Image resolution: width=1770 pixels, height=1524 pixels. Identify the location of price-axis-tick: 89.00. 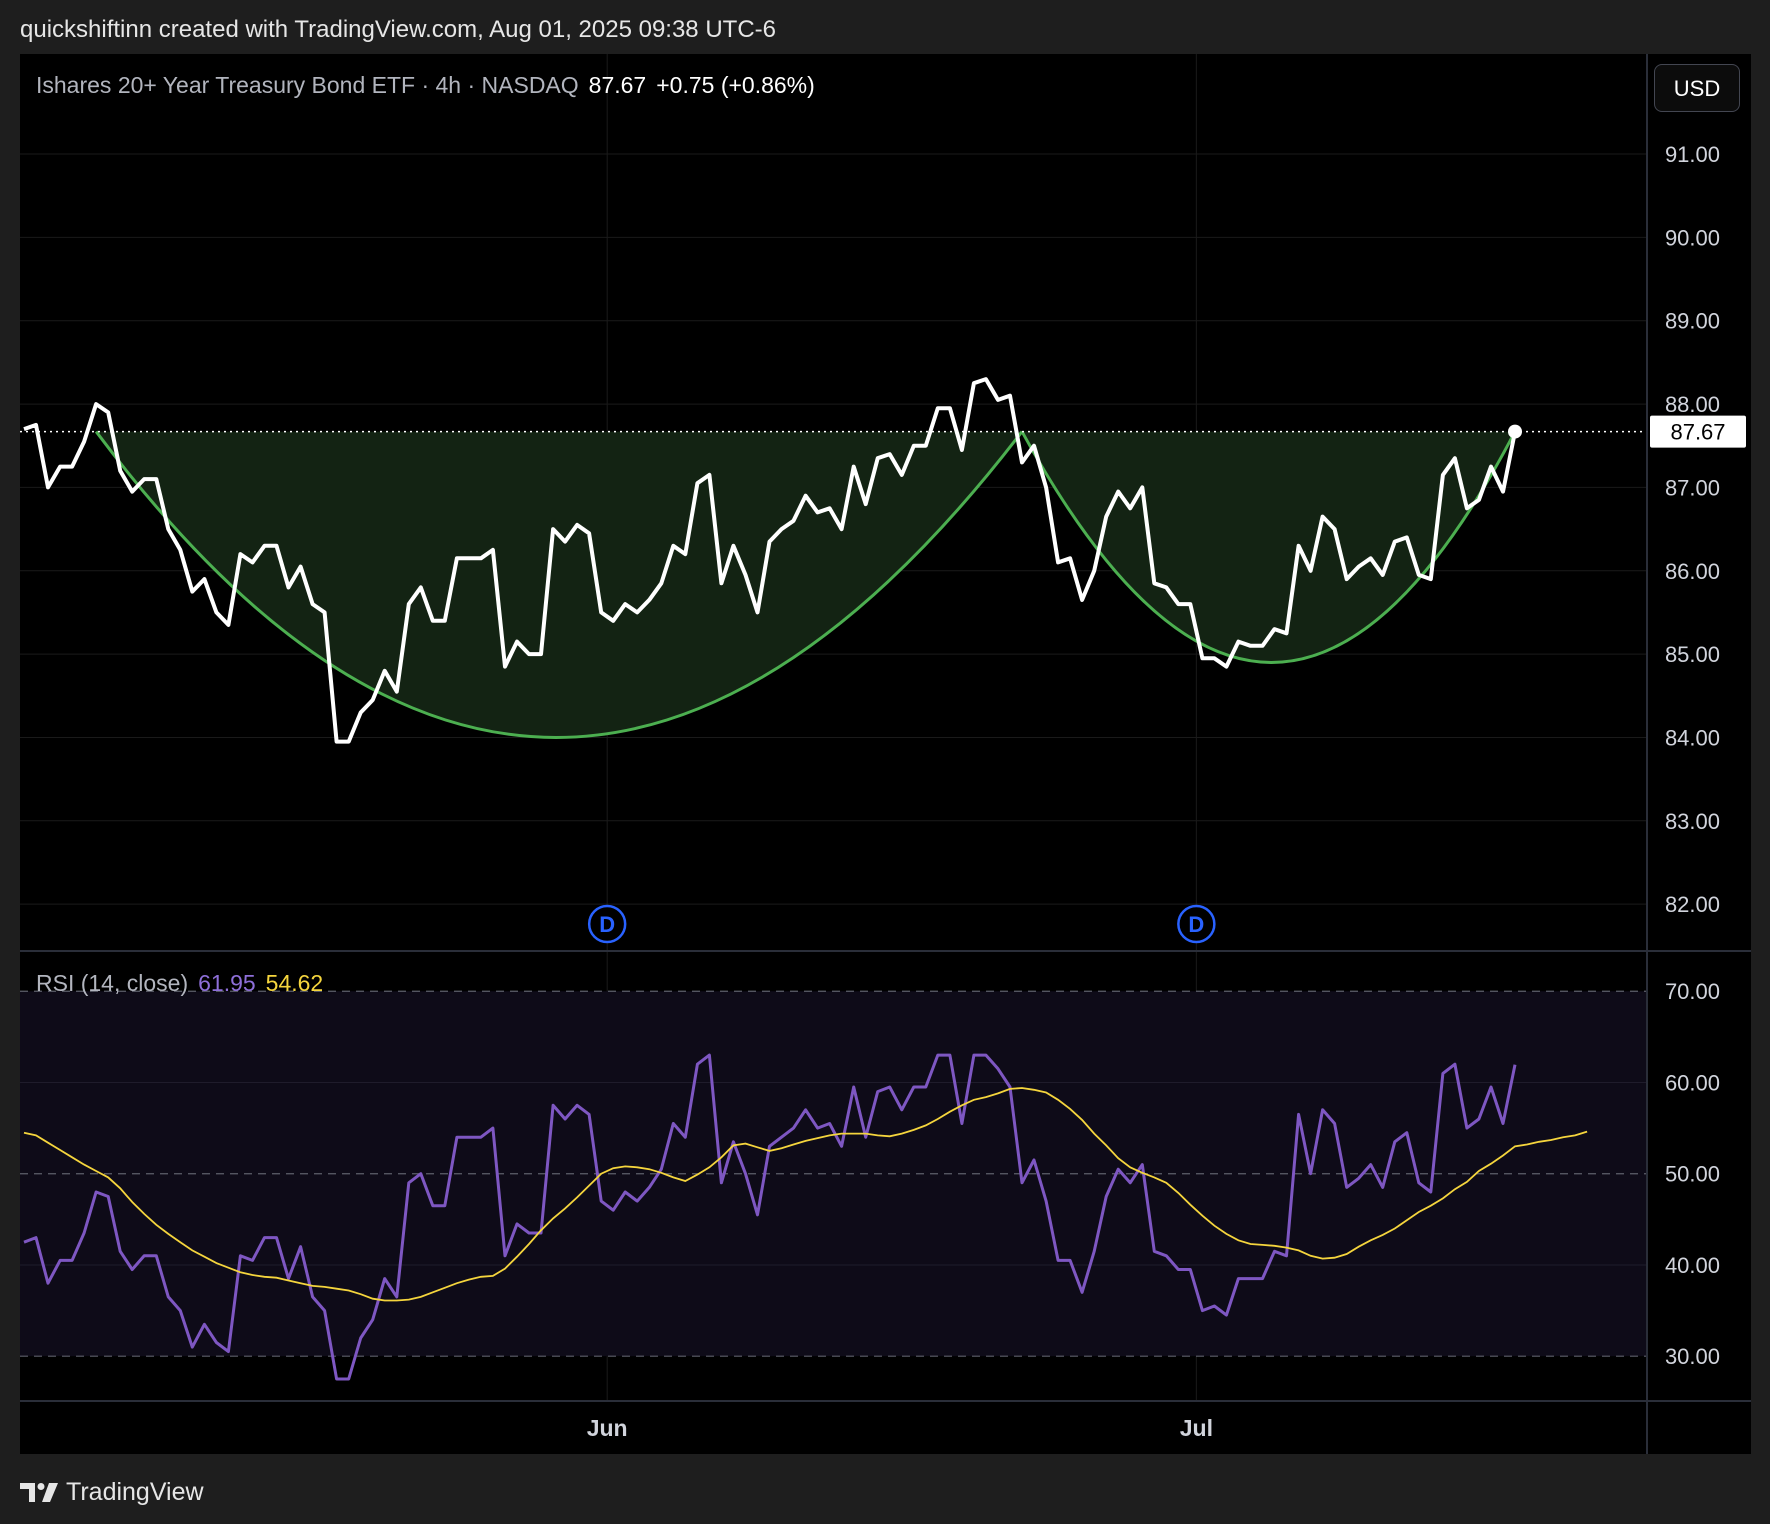
(1692, 321).